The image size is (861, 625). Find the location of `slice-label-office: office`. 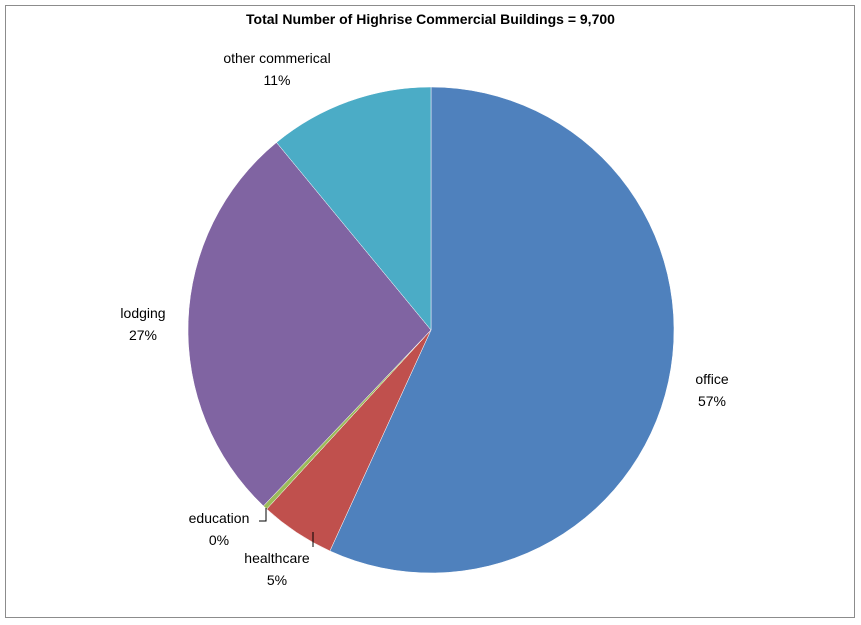

slice-label-office: office is located at coordinates (711, 379).